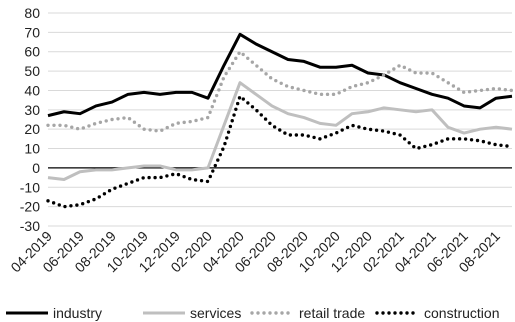  What do you see at coordinates (36, 168) in the screenshot?
I see `y-tick-label: 0` at bounding box center [36, 168].